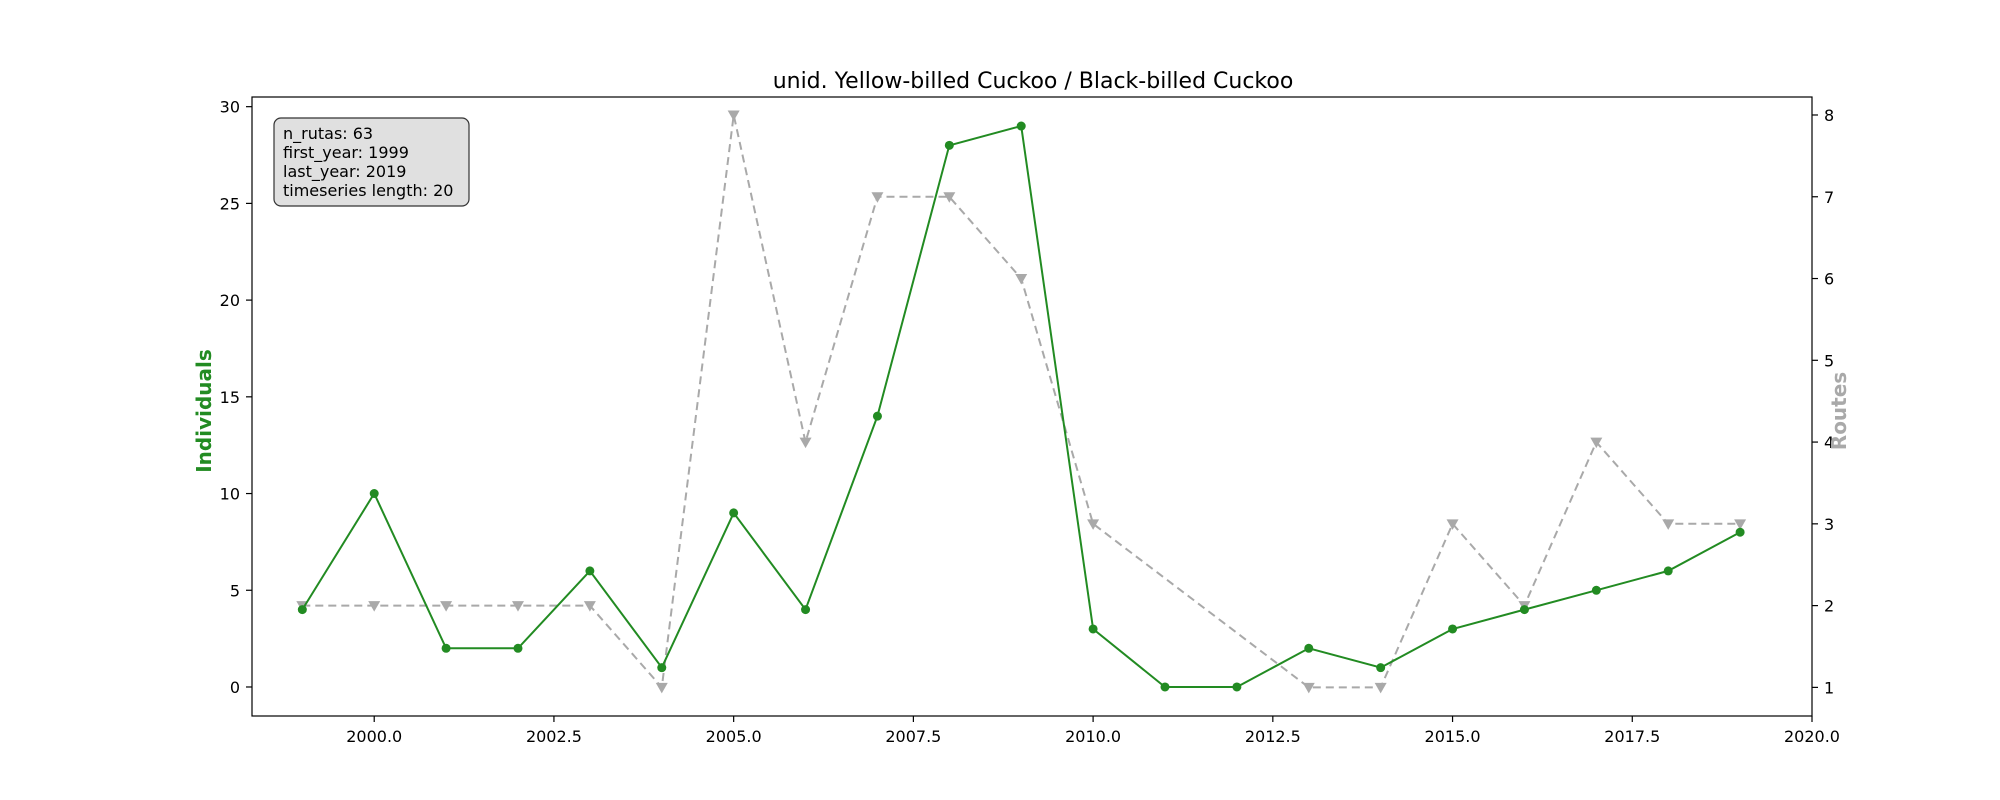 The width and height of the screenshot is (2000, 800). What do you see at coordinates (204, 411) in the screenshot?
I see `y-axis-left-label: Individuals` at bounding box center [204, 411].